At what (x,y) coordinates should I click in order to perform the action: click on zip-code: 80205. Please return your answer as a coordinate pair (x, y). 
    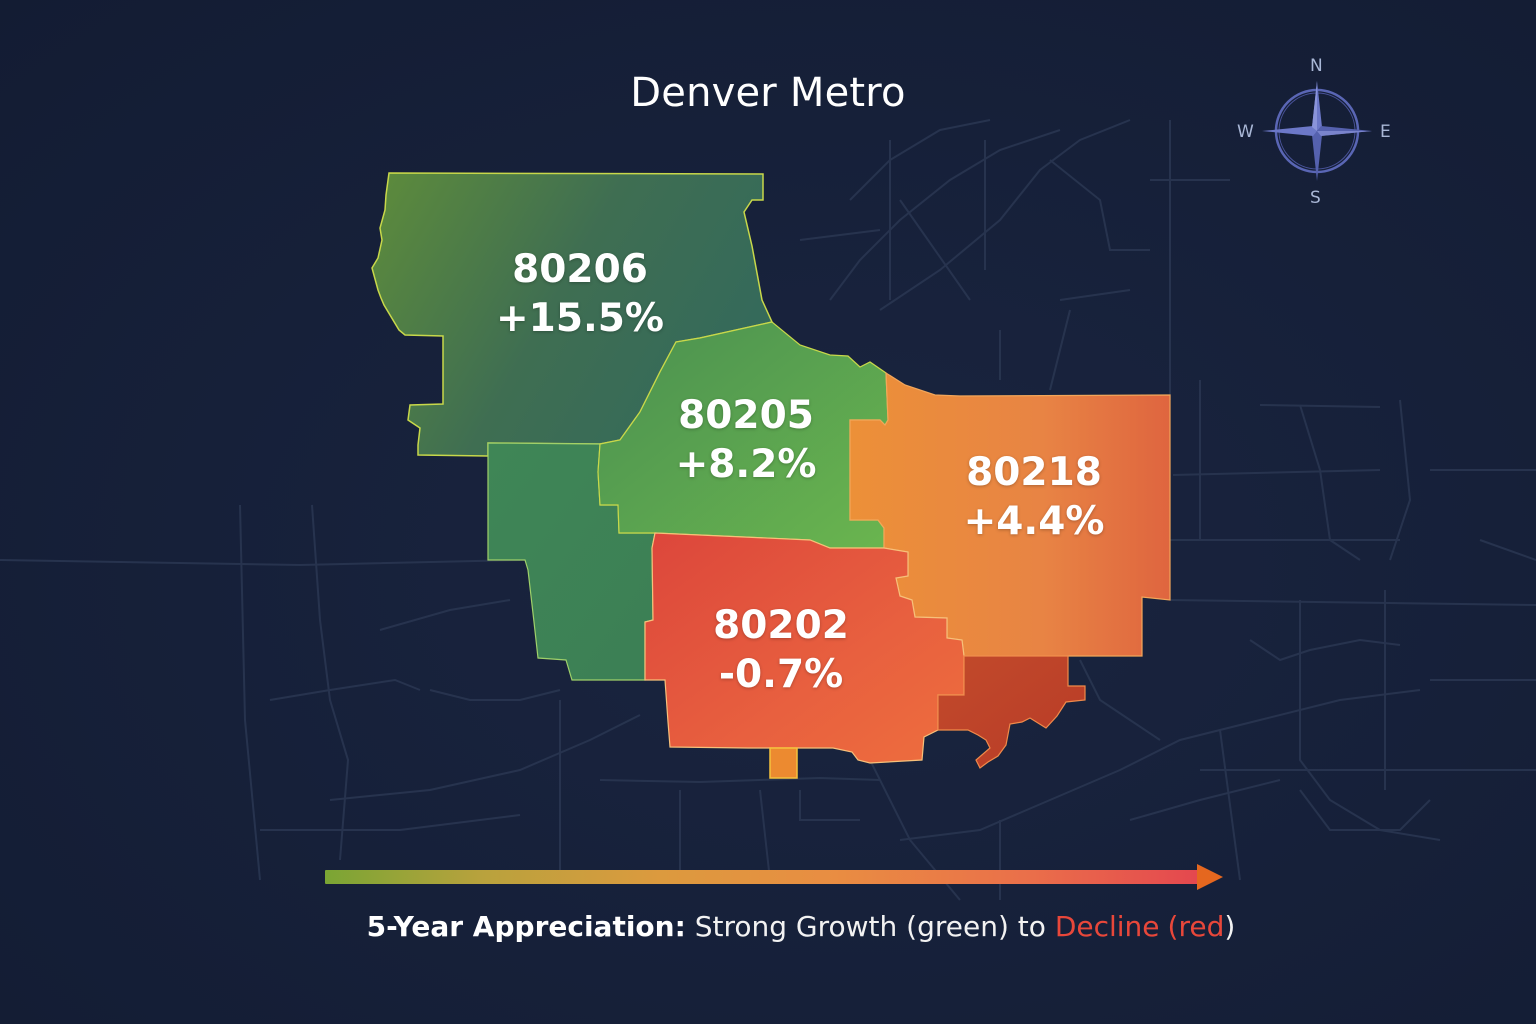
    Looking at the image, I should click on (746, 415).